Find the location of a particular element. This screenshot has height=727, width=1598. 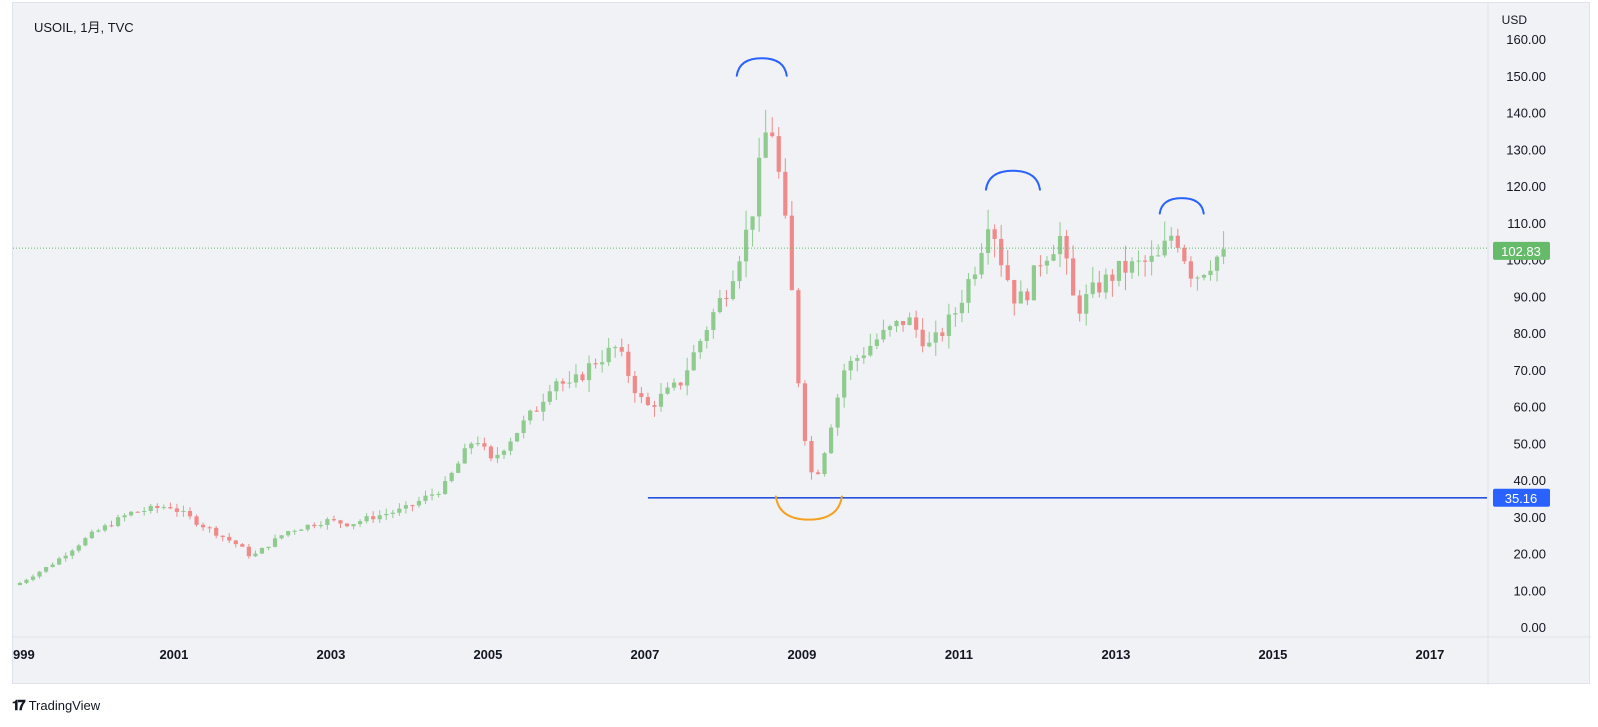

x-tick-label: 2005 is located at coordinates (487, 654).